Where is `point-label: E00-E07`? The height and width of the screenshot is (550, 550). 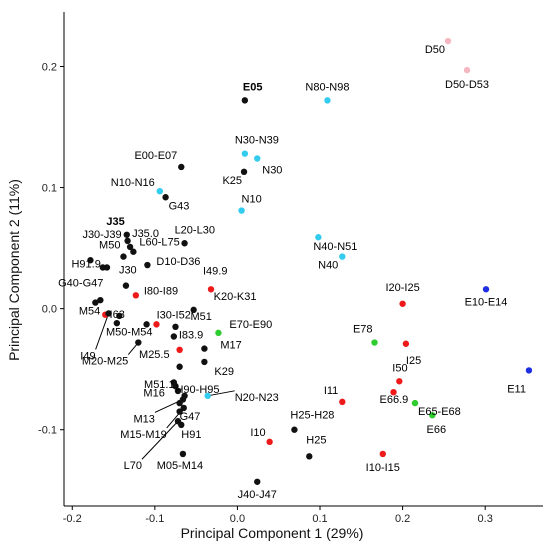 point-label: E00-E07 is located at coordinates (155, 156).